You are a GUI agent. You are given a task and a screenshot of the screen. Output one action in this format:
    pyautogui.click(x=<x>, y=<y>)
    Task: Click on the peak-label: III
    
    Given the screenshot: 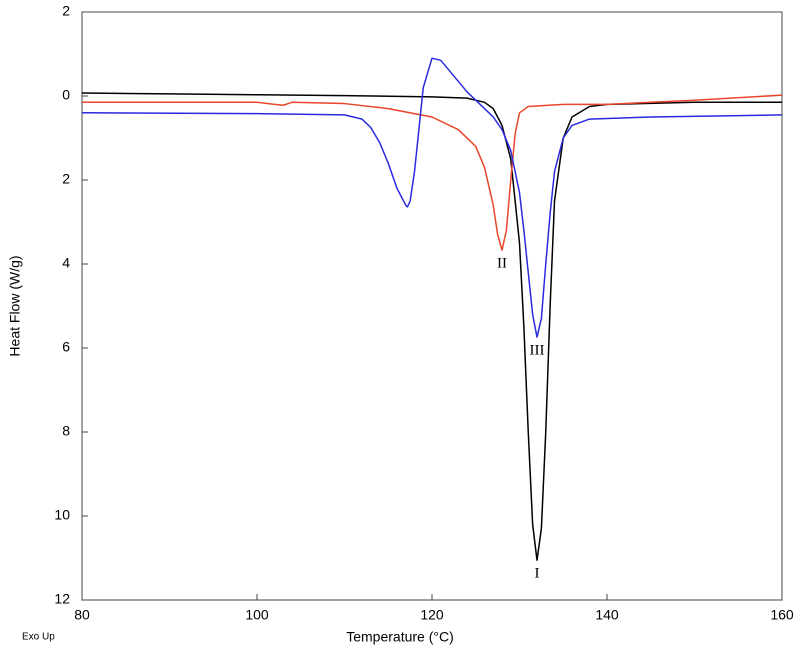 What is the action you would take?
    pyautogui.click(x=537, y=351)
    